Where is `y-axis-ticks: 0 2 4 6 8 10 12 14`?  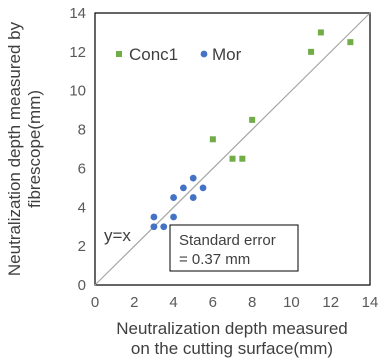
y-axis-ticks: 0 2 4 6 8 10 12 14 is located at coordinates (77, 149).